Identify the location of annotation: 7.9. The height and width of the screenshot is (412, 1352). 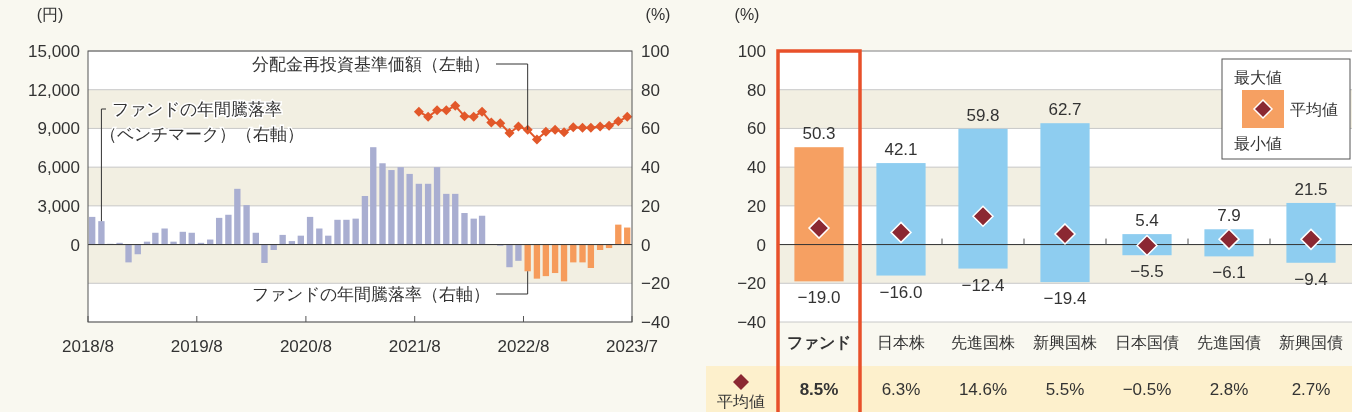
(1229, 216).